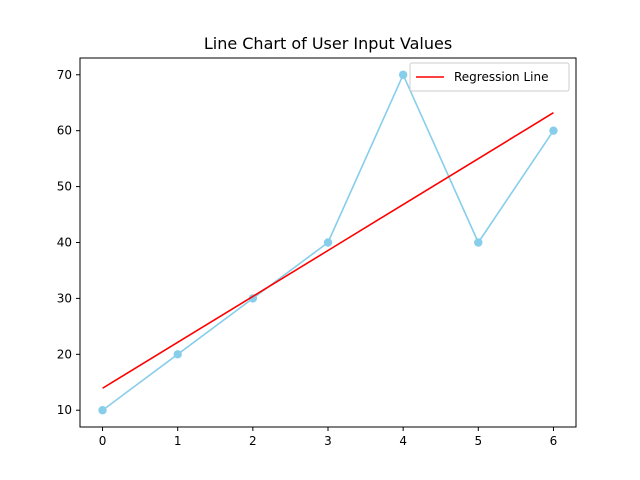  Describe the element at coordinates (64, 75) in the screenshot. I see `y-tick-label: 70` at that location.